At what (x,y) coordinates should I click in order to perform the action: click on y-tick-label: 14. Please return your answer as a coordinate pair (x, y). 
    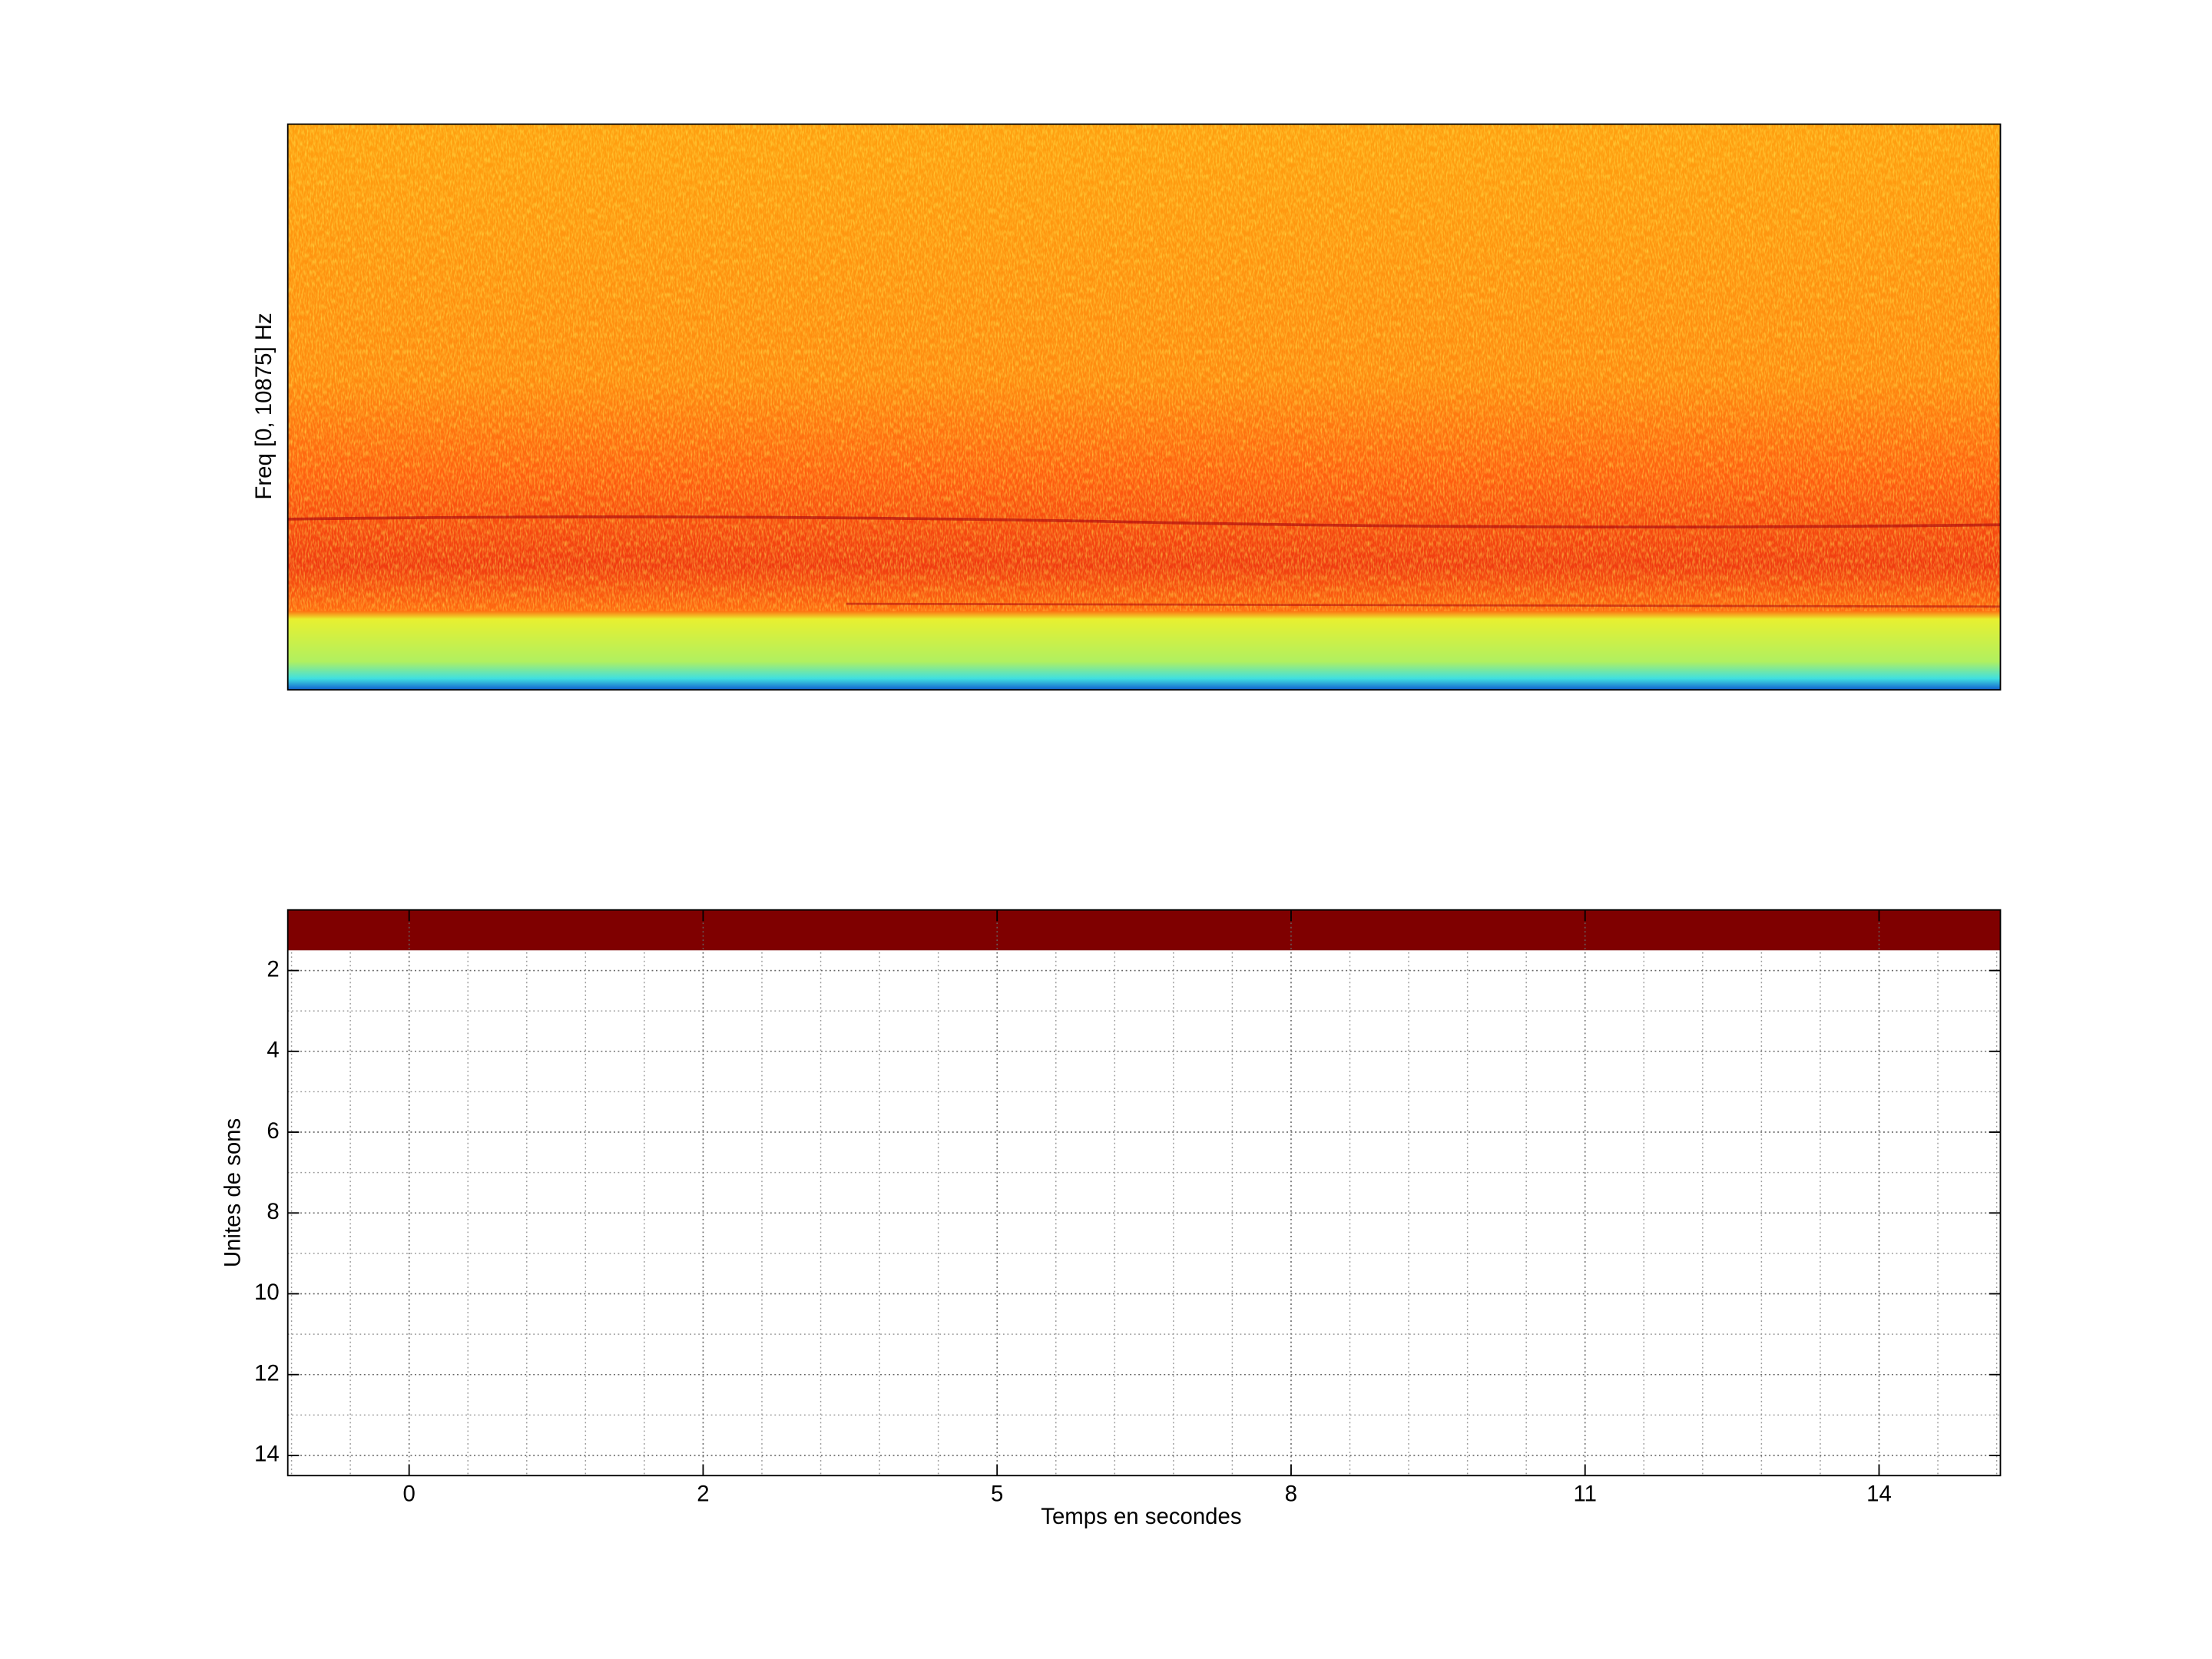
    Looking at the image, I should click on (267, 1454).